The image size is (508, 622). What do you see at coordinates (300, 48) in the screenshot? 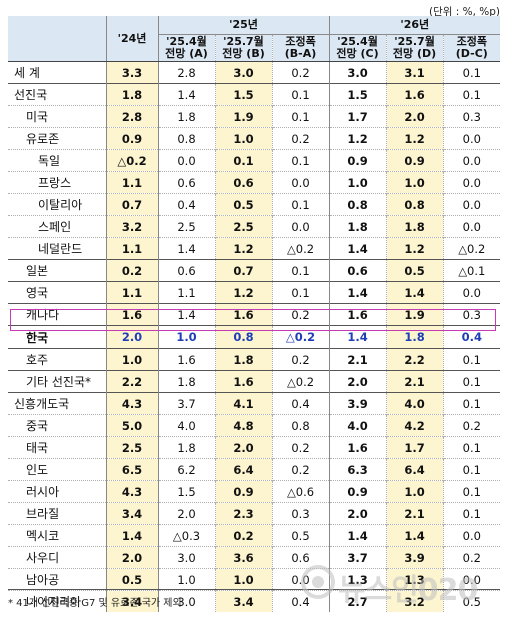
I see `header-adjustment-2025: 조정폭 (B-A)` at bounding box center [300, 48].